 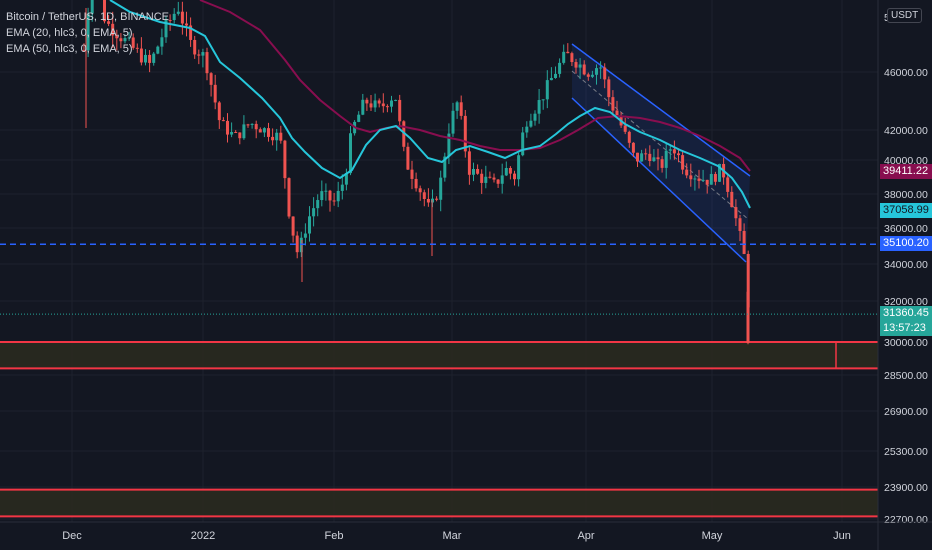 What do you see at coordinates (203, 536) in the screenshot?
I see `time-tick-label: 2022` at bounding box center [203, 536].